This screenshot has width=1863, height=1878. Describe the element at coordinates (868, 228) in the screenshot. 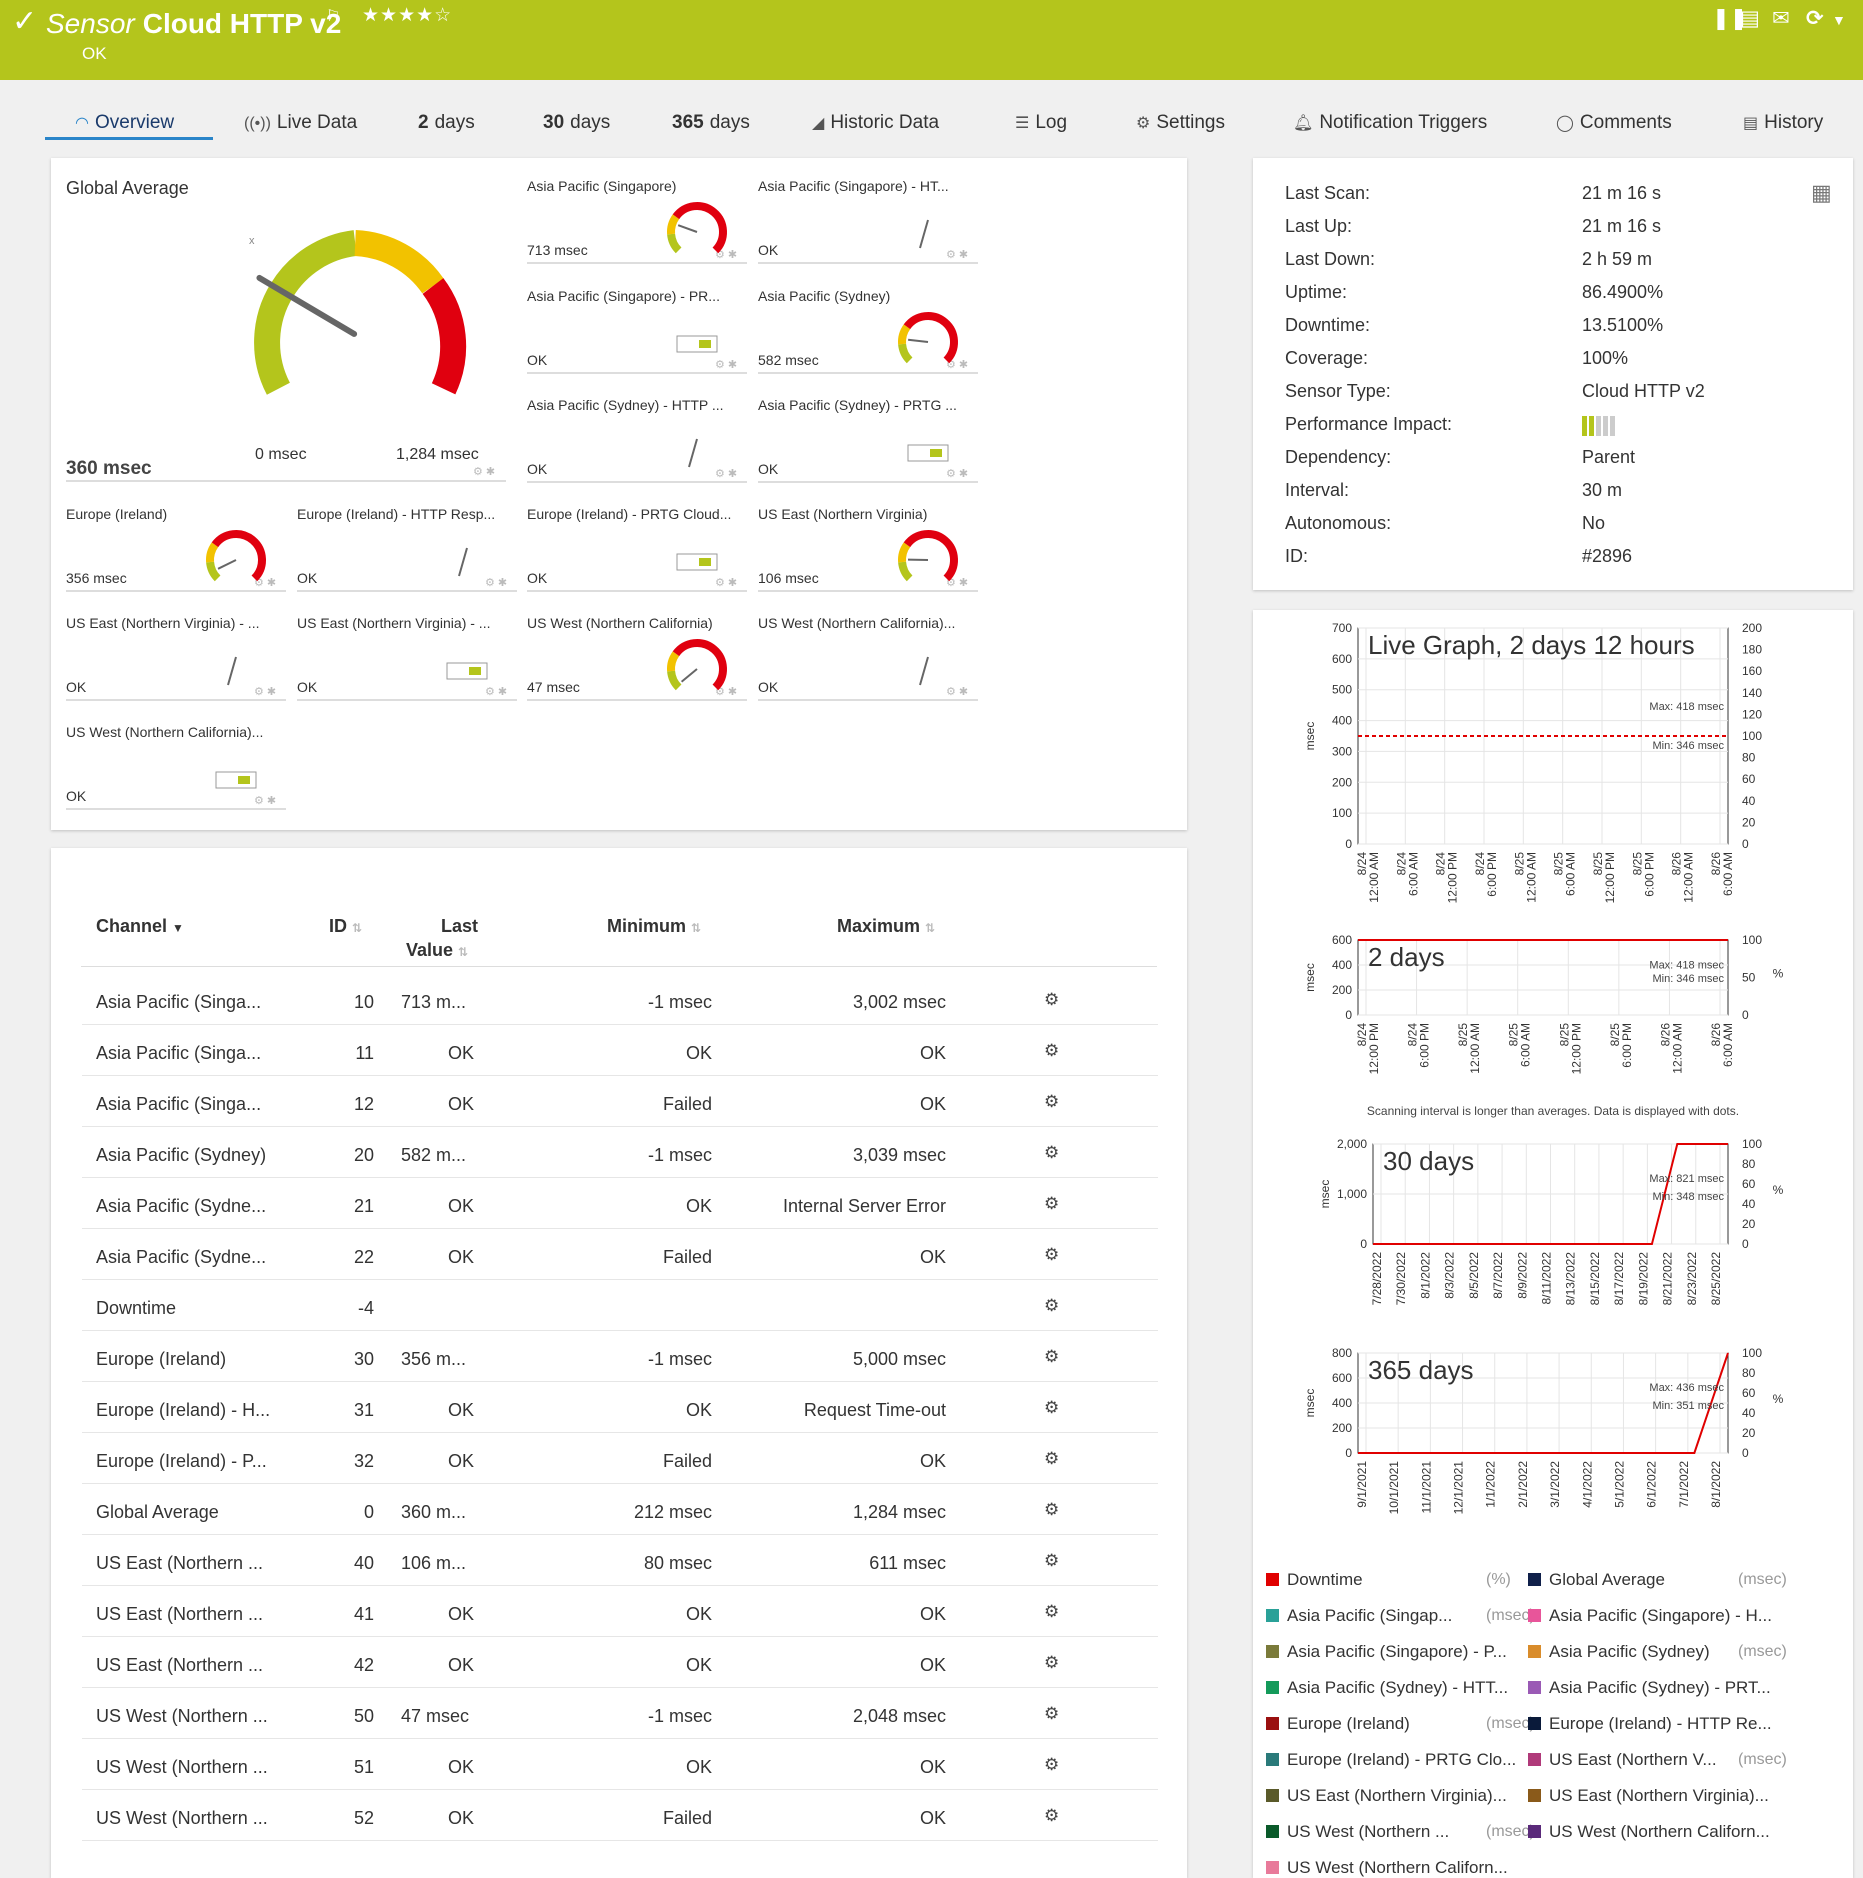

I see `mini-gauge-tile: Asia Pacific (Singapore) - HT...OK⚙ ✱` at that location.